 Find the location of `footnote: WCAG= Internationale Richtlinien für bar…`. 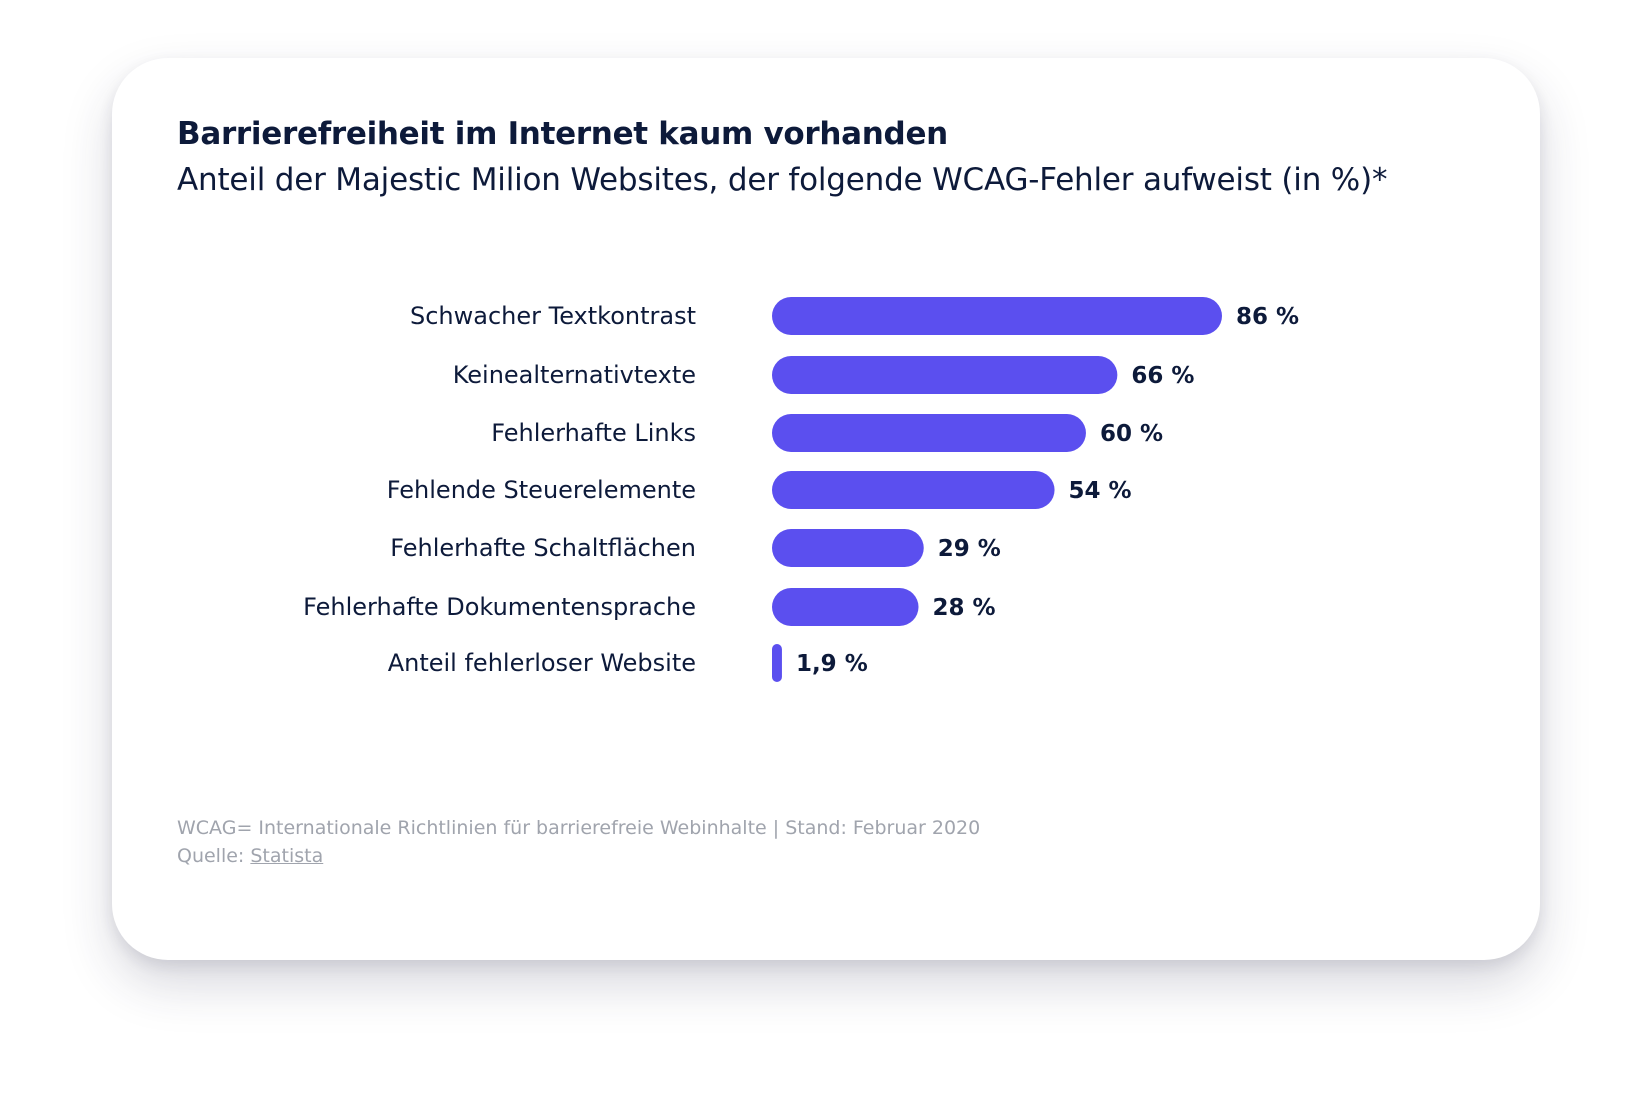

footnote: WCAG= Internationale Richtlinien für bar… is located at coordinates (578, 842).